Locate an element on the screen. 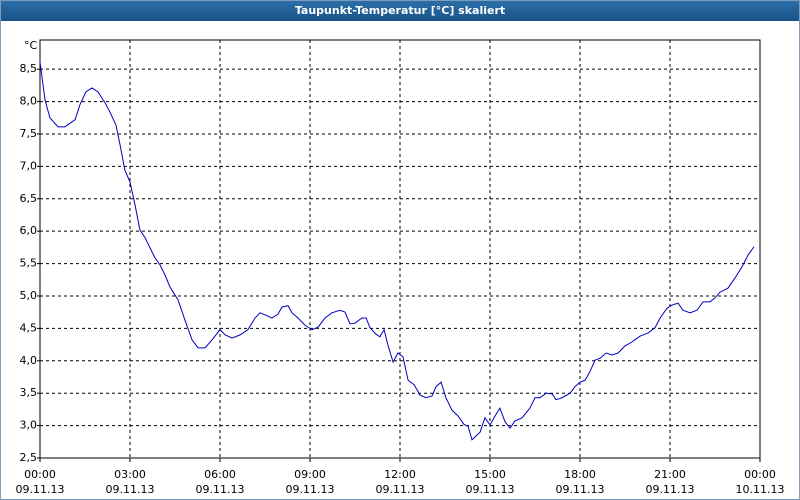 The image size is (800, 500). title-bar: Taupunkt-Temperatur [°C] skaliert is located at coordinates (400, 11).